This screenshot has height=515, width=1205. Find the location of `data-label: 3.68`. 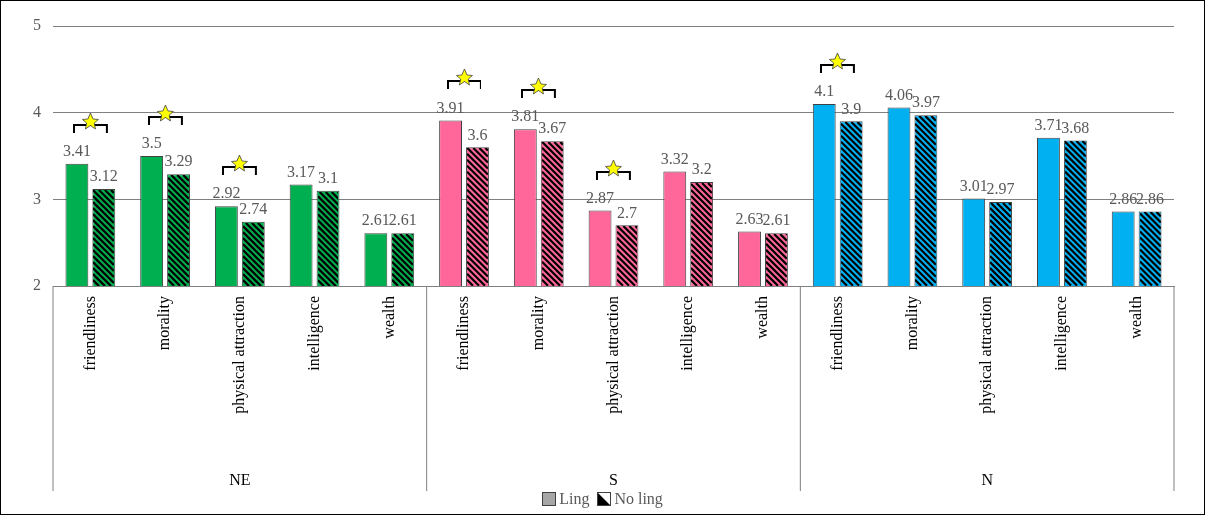

data-label: 3.68 is located at coordinates (1075, 127).